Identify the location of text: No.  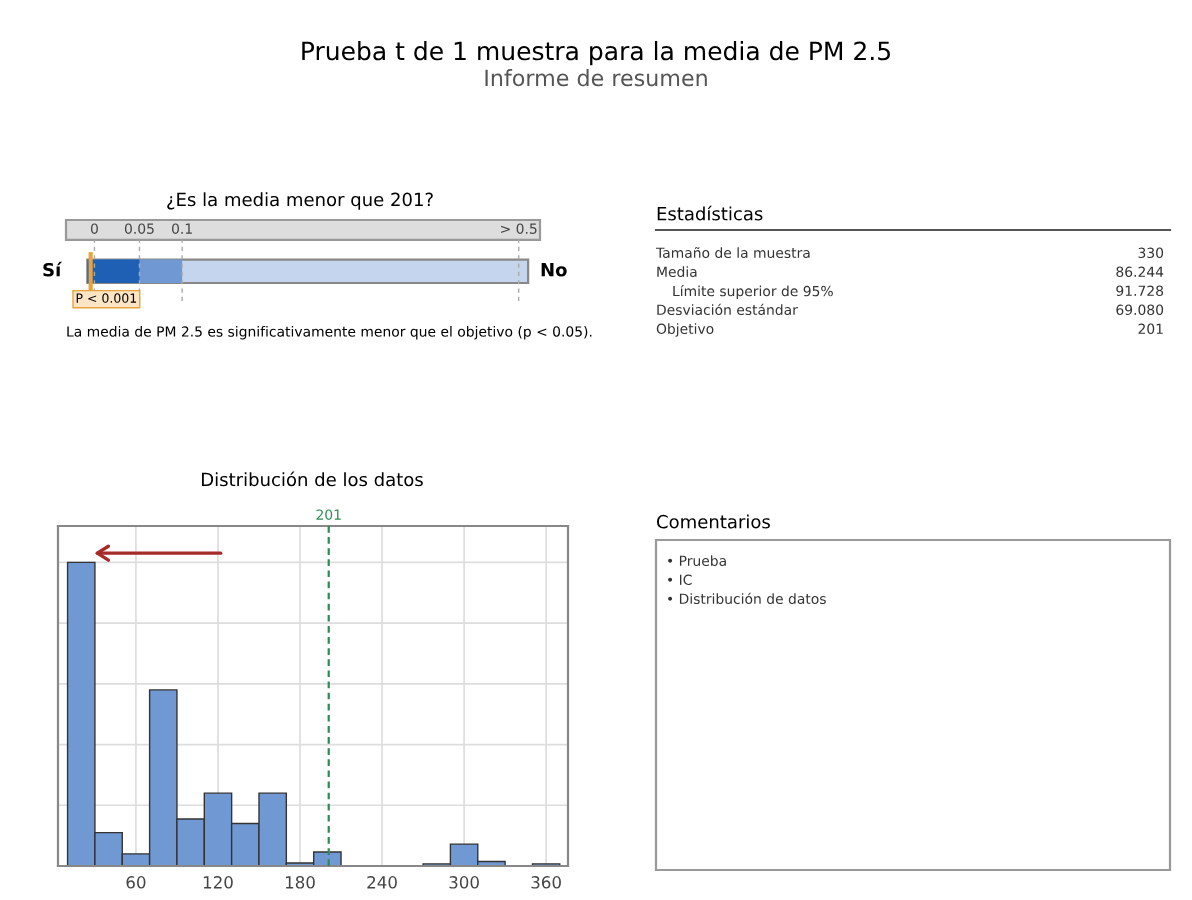
(554, 270).